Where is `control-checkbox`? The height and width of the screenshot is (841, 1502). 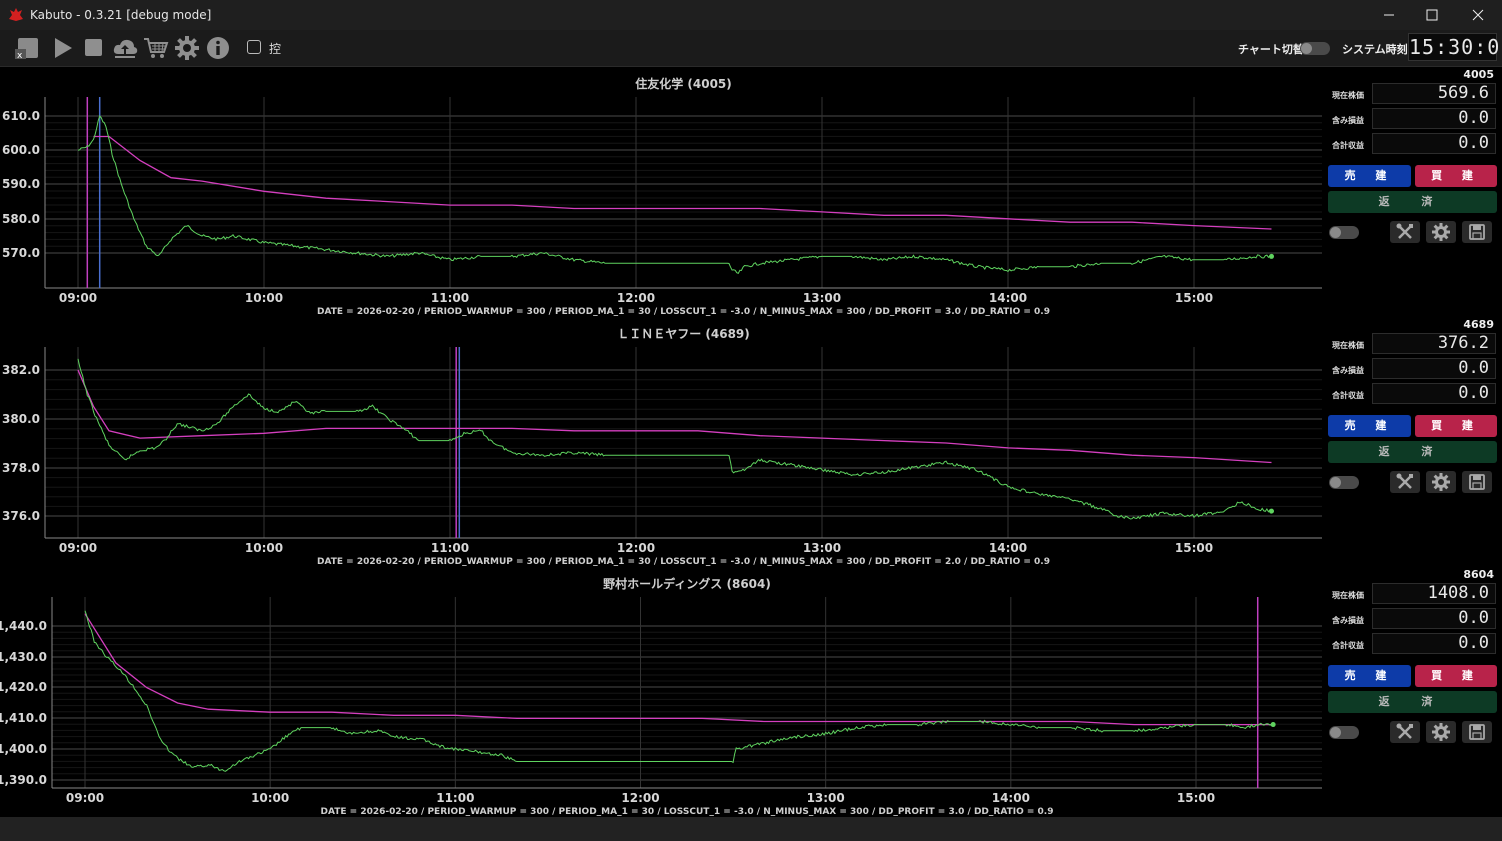
control-checkbox is located at coordinates (254, 47).